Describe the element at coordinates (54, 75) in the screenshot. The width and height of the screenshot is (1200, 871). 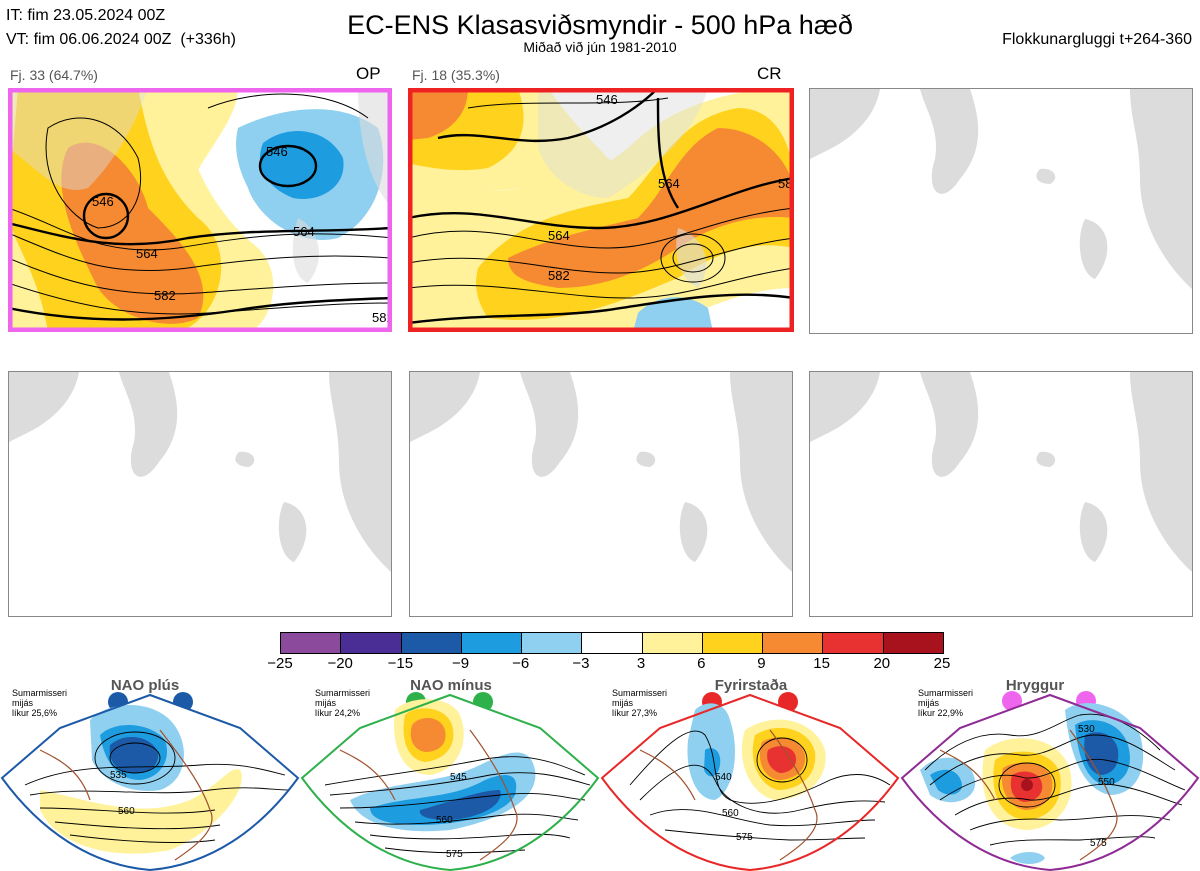
I see `panel-1-label: Fj. 33 (64.7%)` at that location.